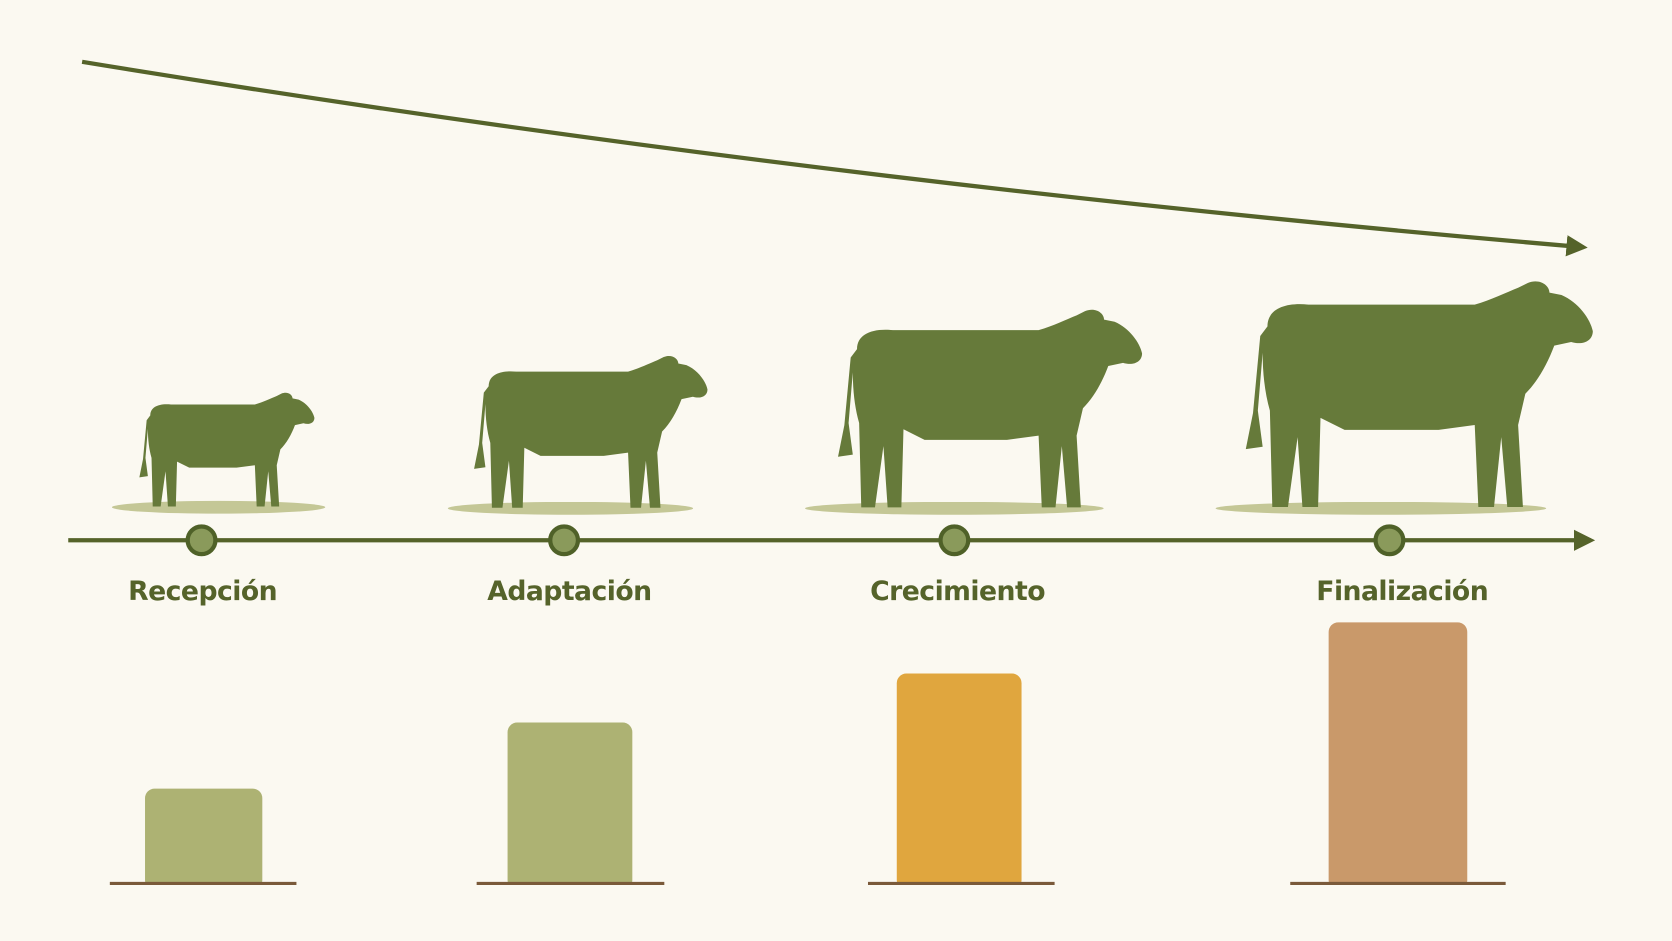 The width and height of the screenshot is (1672, 941). I want to click on stage-label: Crecimiento, so click(957, 591).